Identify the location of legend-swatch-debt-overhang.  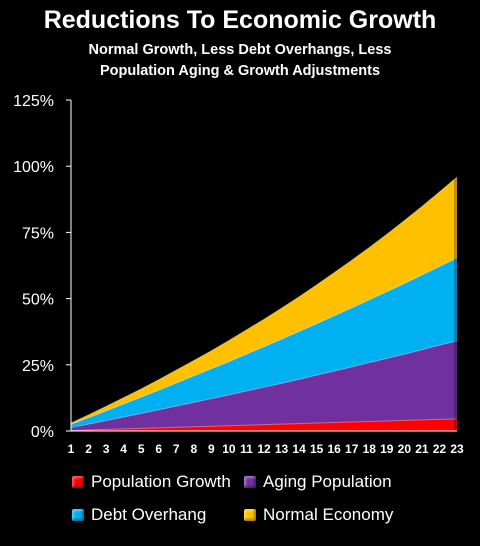
(78, 515).